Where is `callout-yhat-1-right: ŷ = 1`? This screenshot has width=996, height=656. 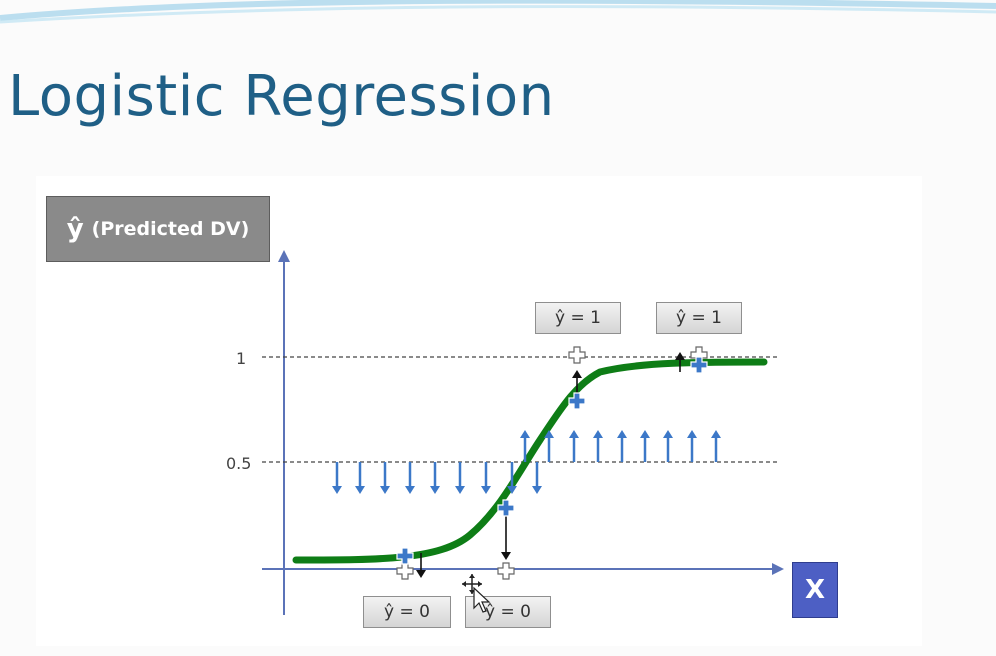 callout-yhat-1-right: ŷ = 1 is located at coordinates (699, 318).